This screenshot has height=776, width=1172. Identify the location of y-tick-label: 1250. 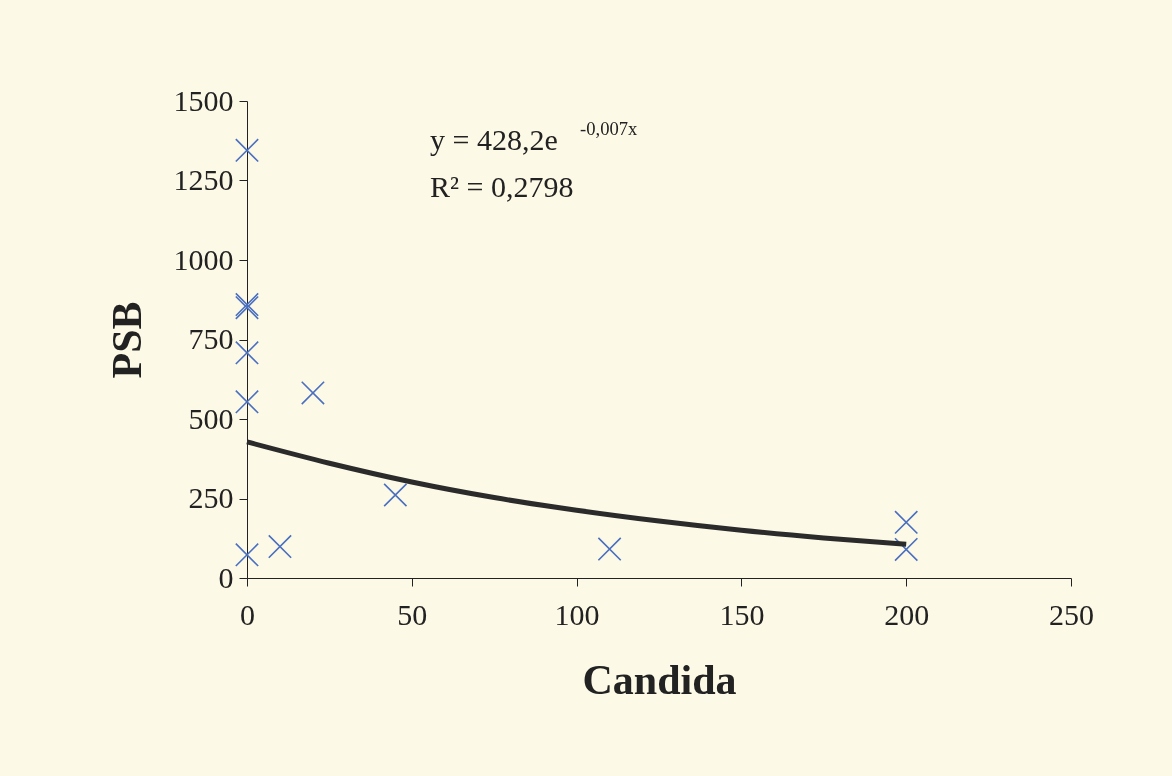
(203, 179).